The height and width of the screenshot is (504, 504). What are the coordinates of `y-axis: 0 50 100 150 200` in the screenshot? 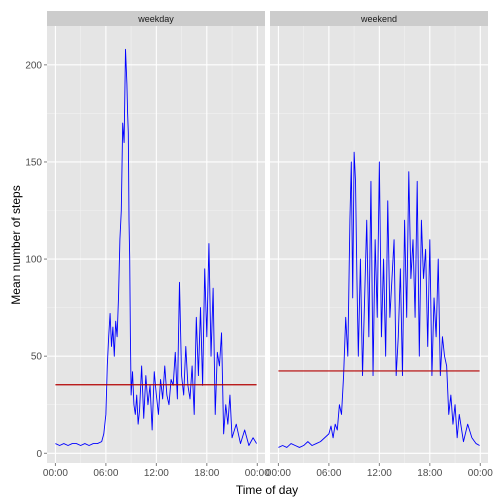 It's located at (36, 260).